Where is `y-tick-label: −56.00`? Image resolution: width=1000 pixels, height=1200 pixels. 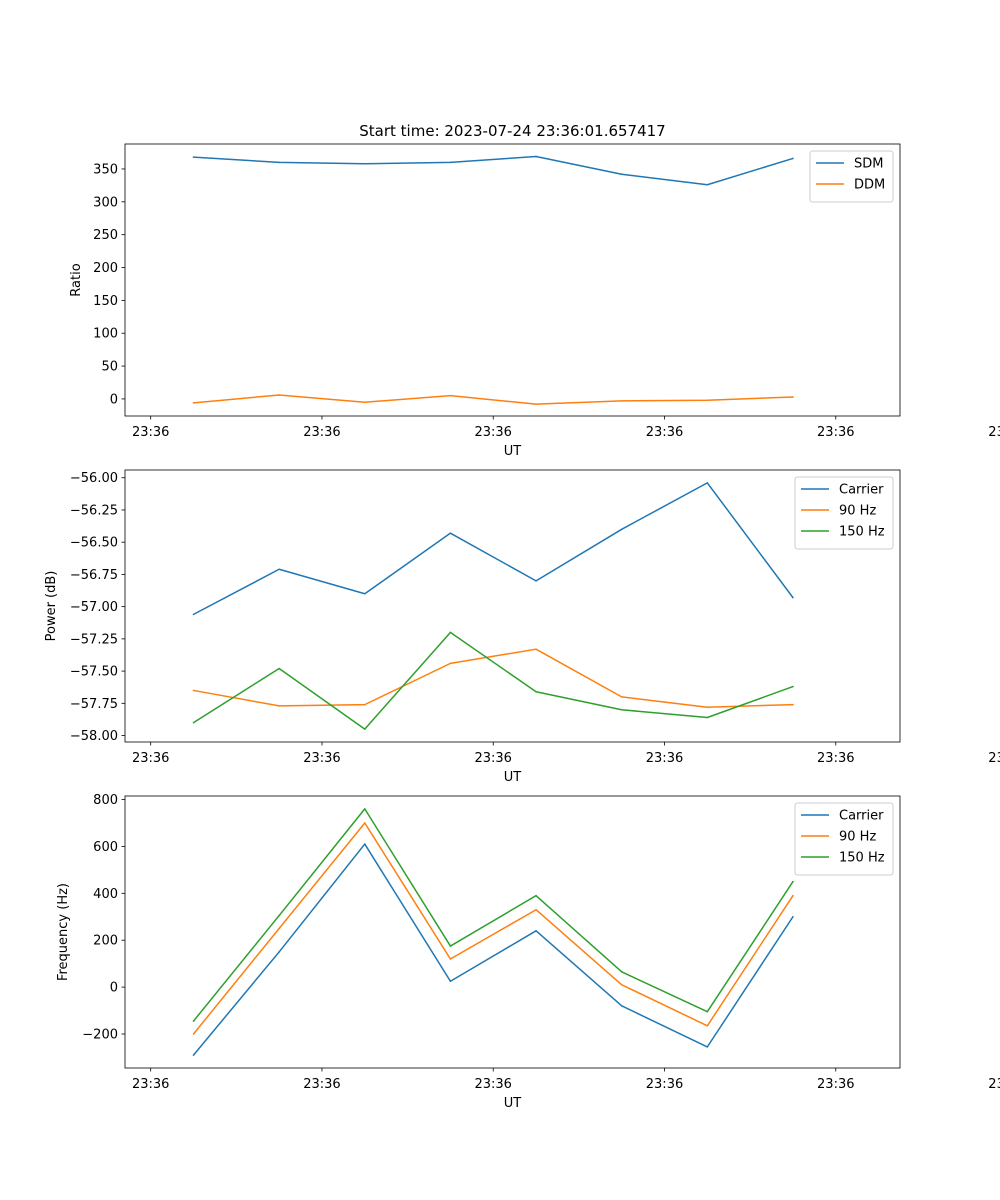
y-tick-label: −56.00 is located at coordinates (94, 478).